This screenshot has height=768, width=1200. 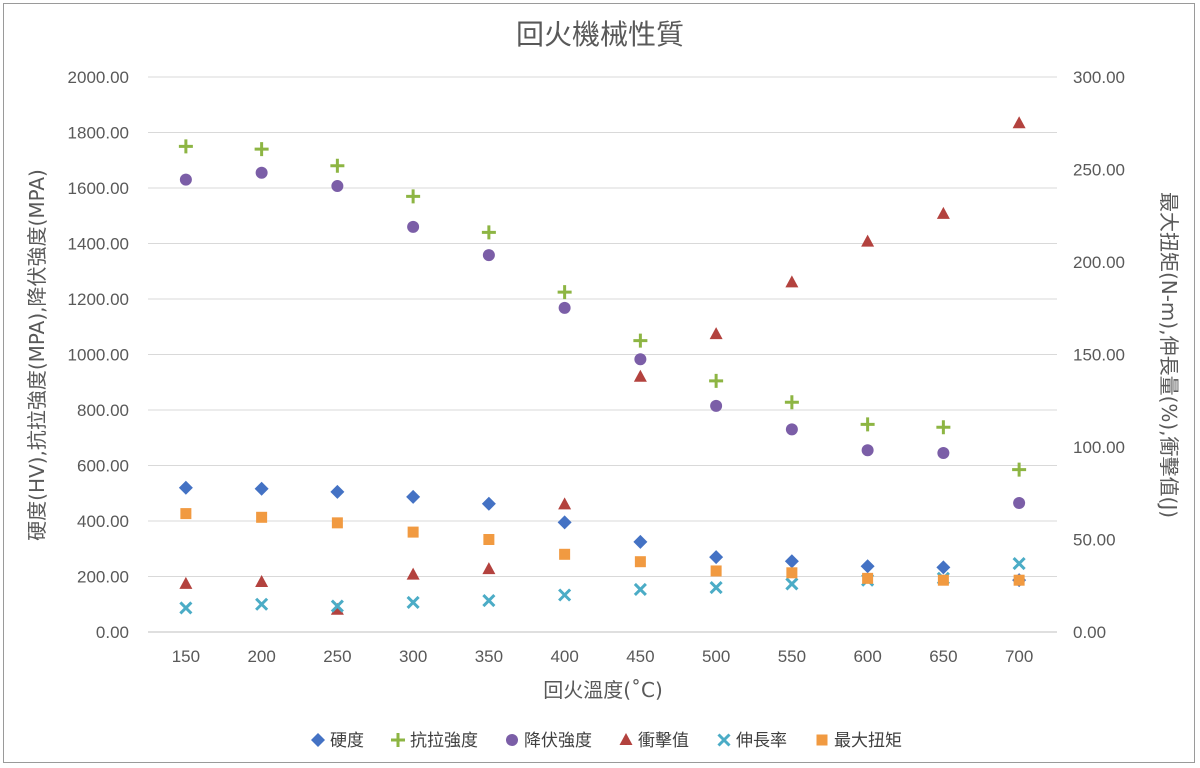 I want to click on legend-item: 抗拉強度, so click(x=434, y=741).